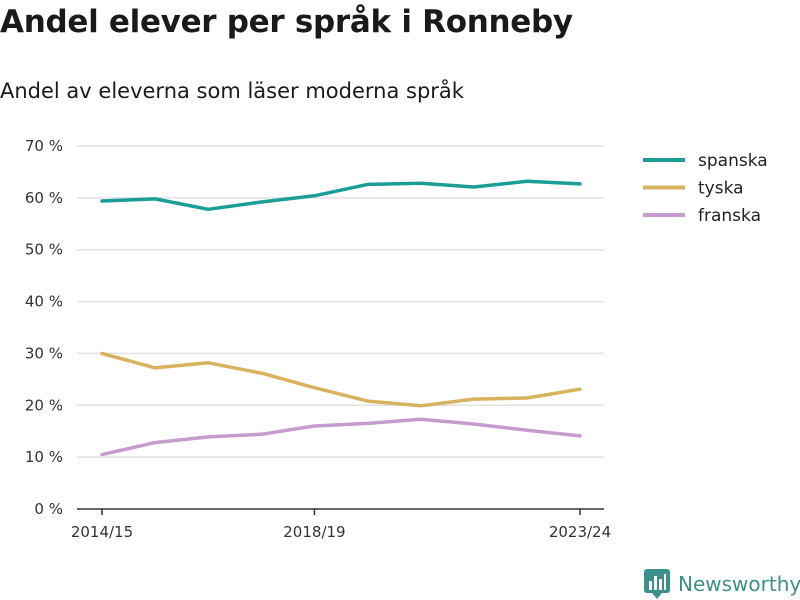 The image size is (800, 600). Describe the element at coordinates (341, 379) in the screenshot. I see `series-line-tyska` at that location.